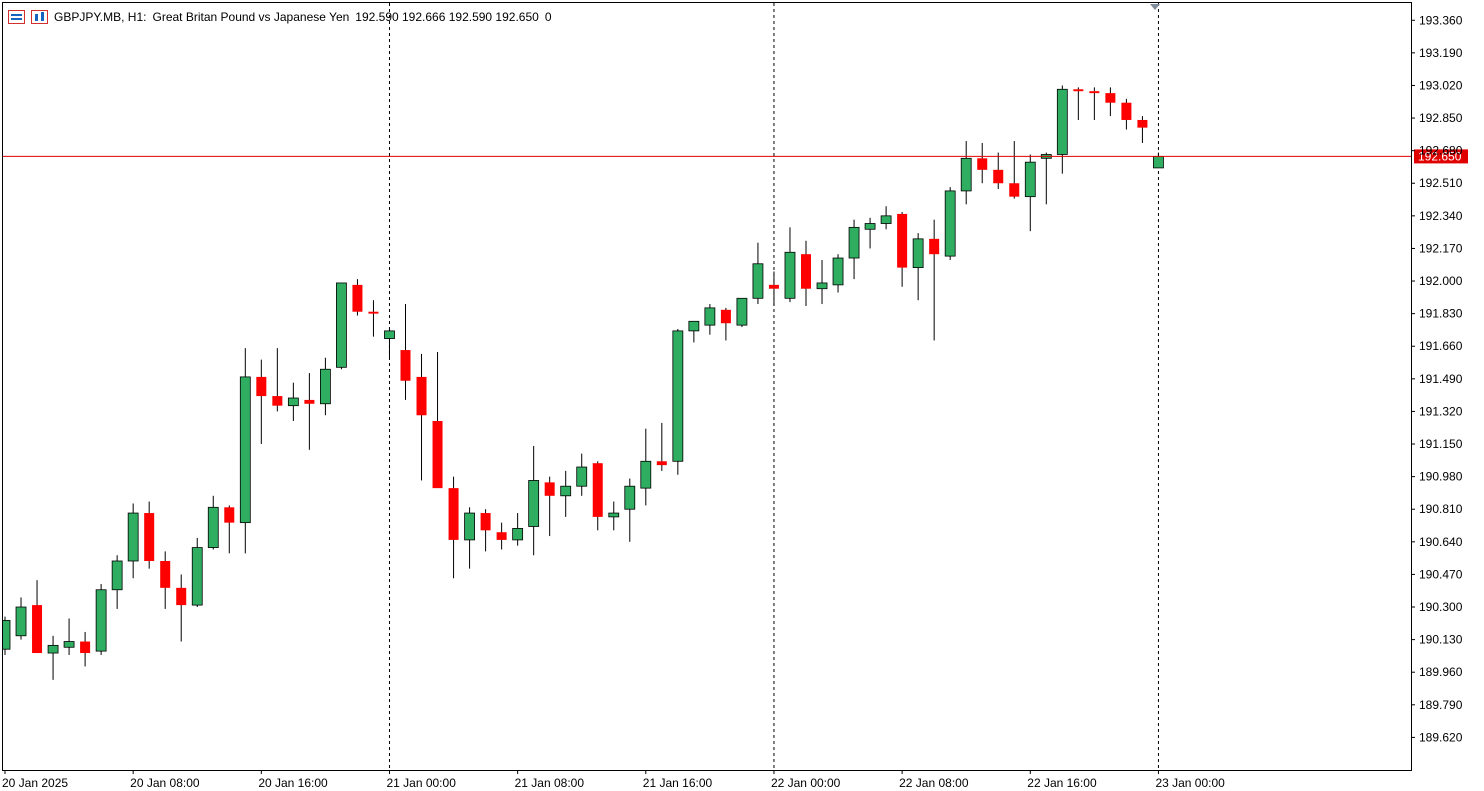  What do you see at coordinates (16, 17) in the screenshot?
I see `quick-menu-icon` at bounding box center [16, 17].